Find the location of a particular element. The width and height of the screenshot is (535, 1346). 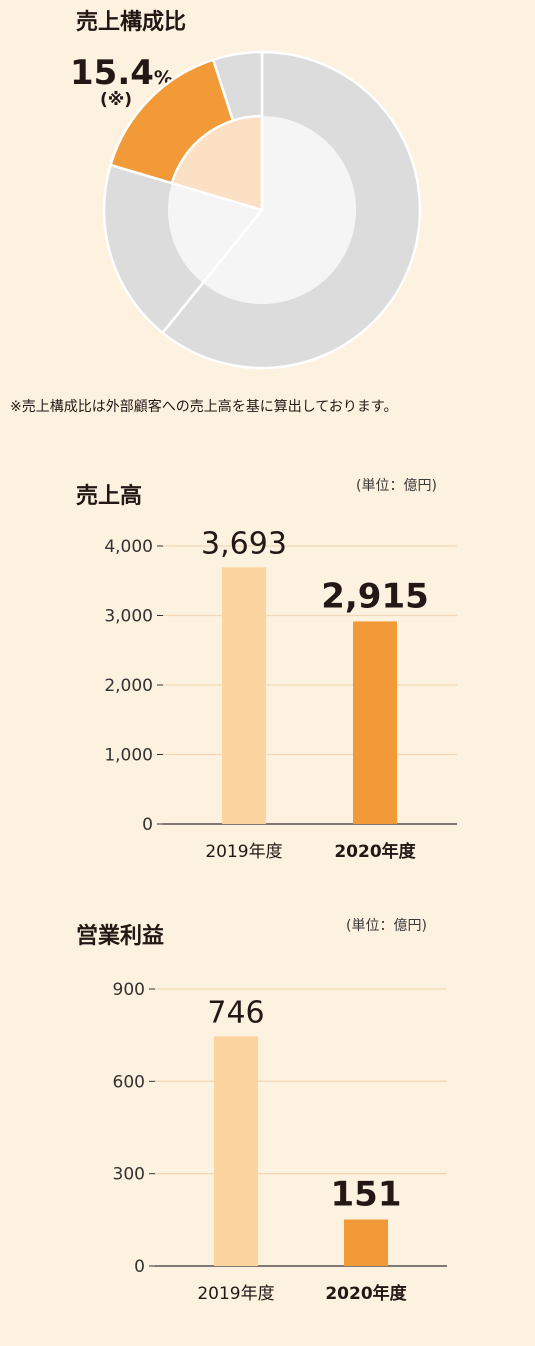

composition-title: 売上構成比 is located at coordinates (131, 22).